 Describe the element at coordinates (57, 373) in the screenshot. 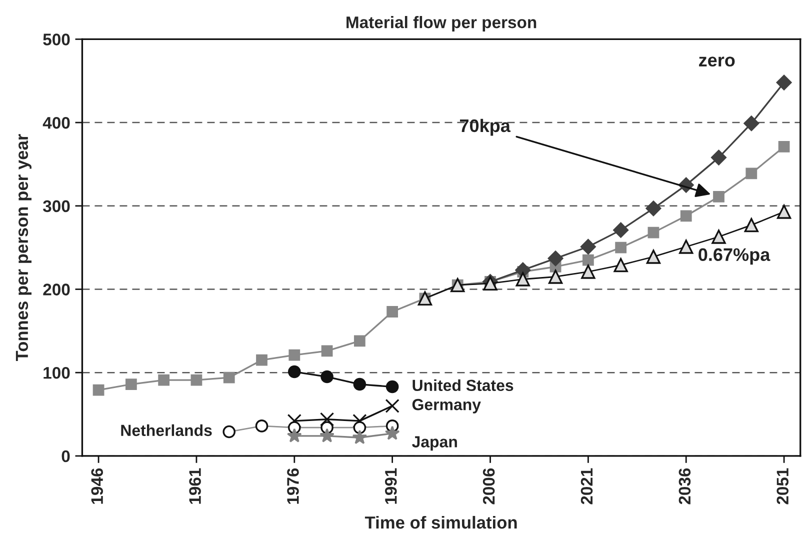

I see `y-tick-label: 100` at that location.